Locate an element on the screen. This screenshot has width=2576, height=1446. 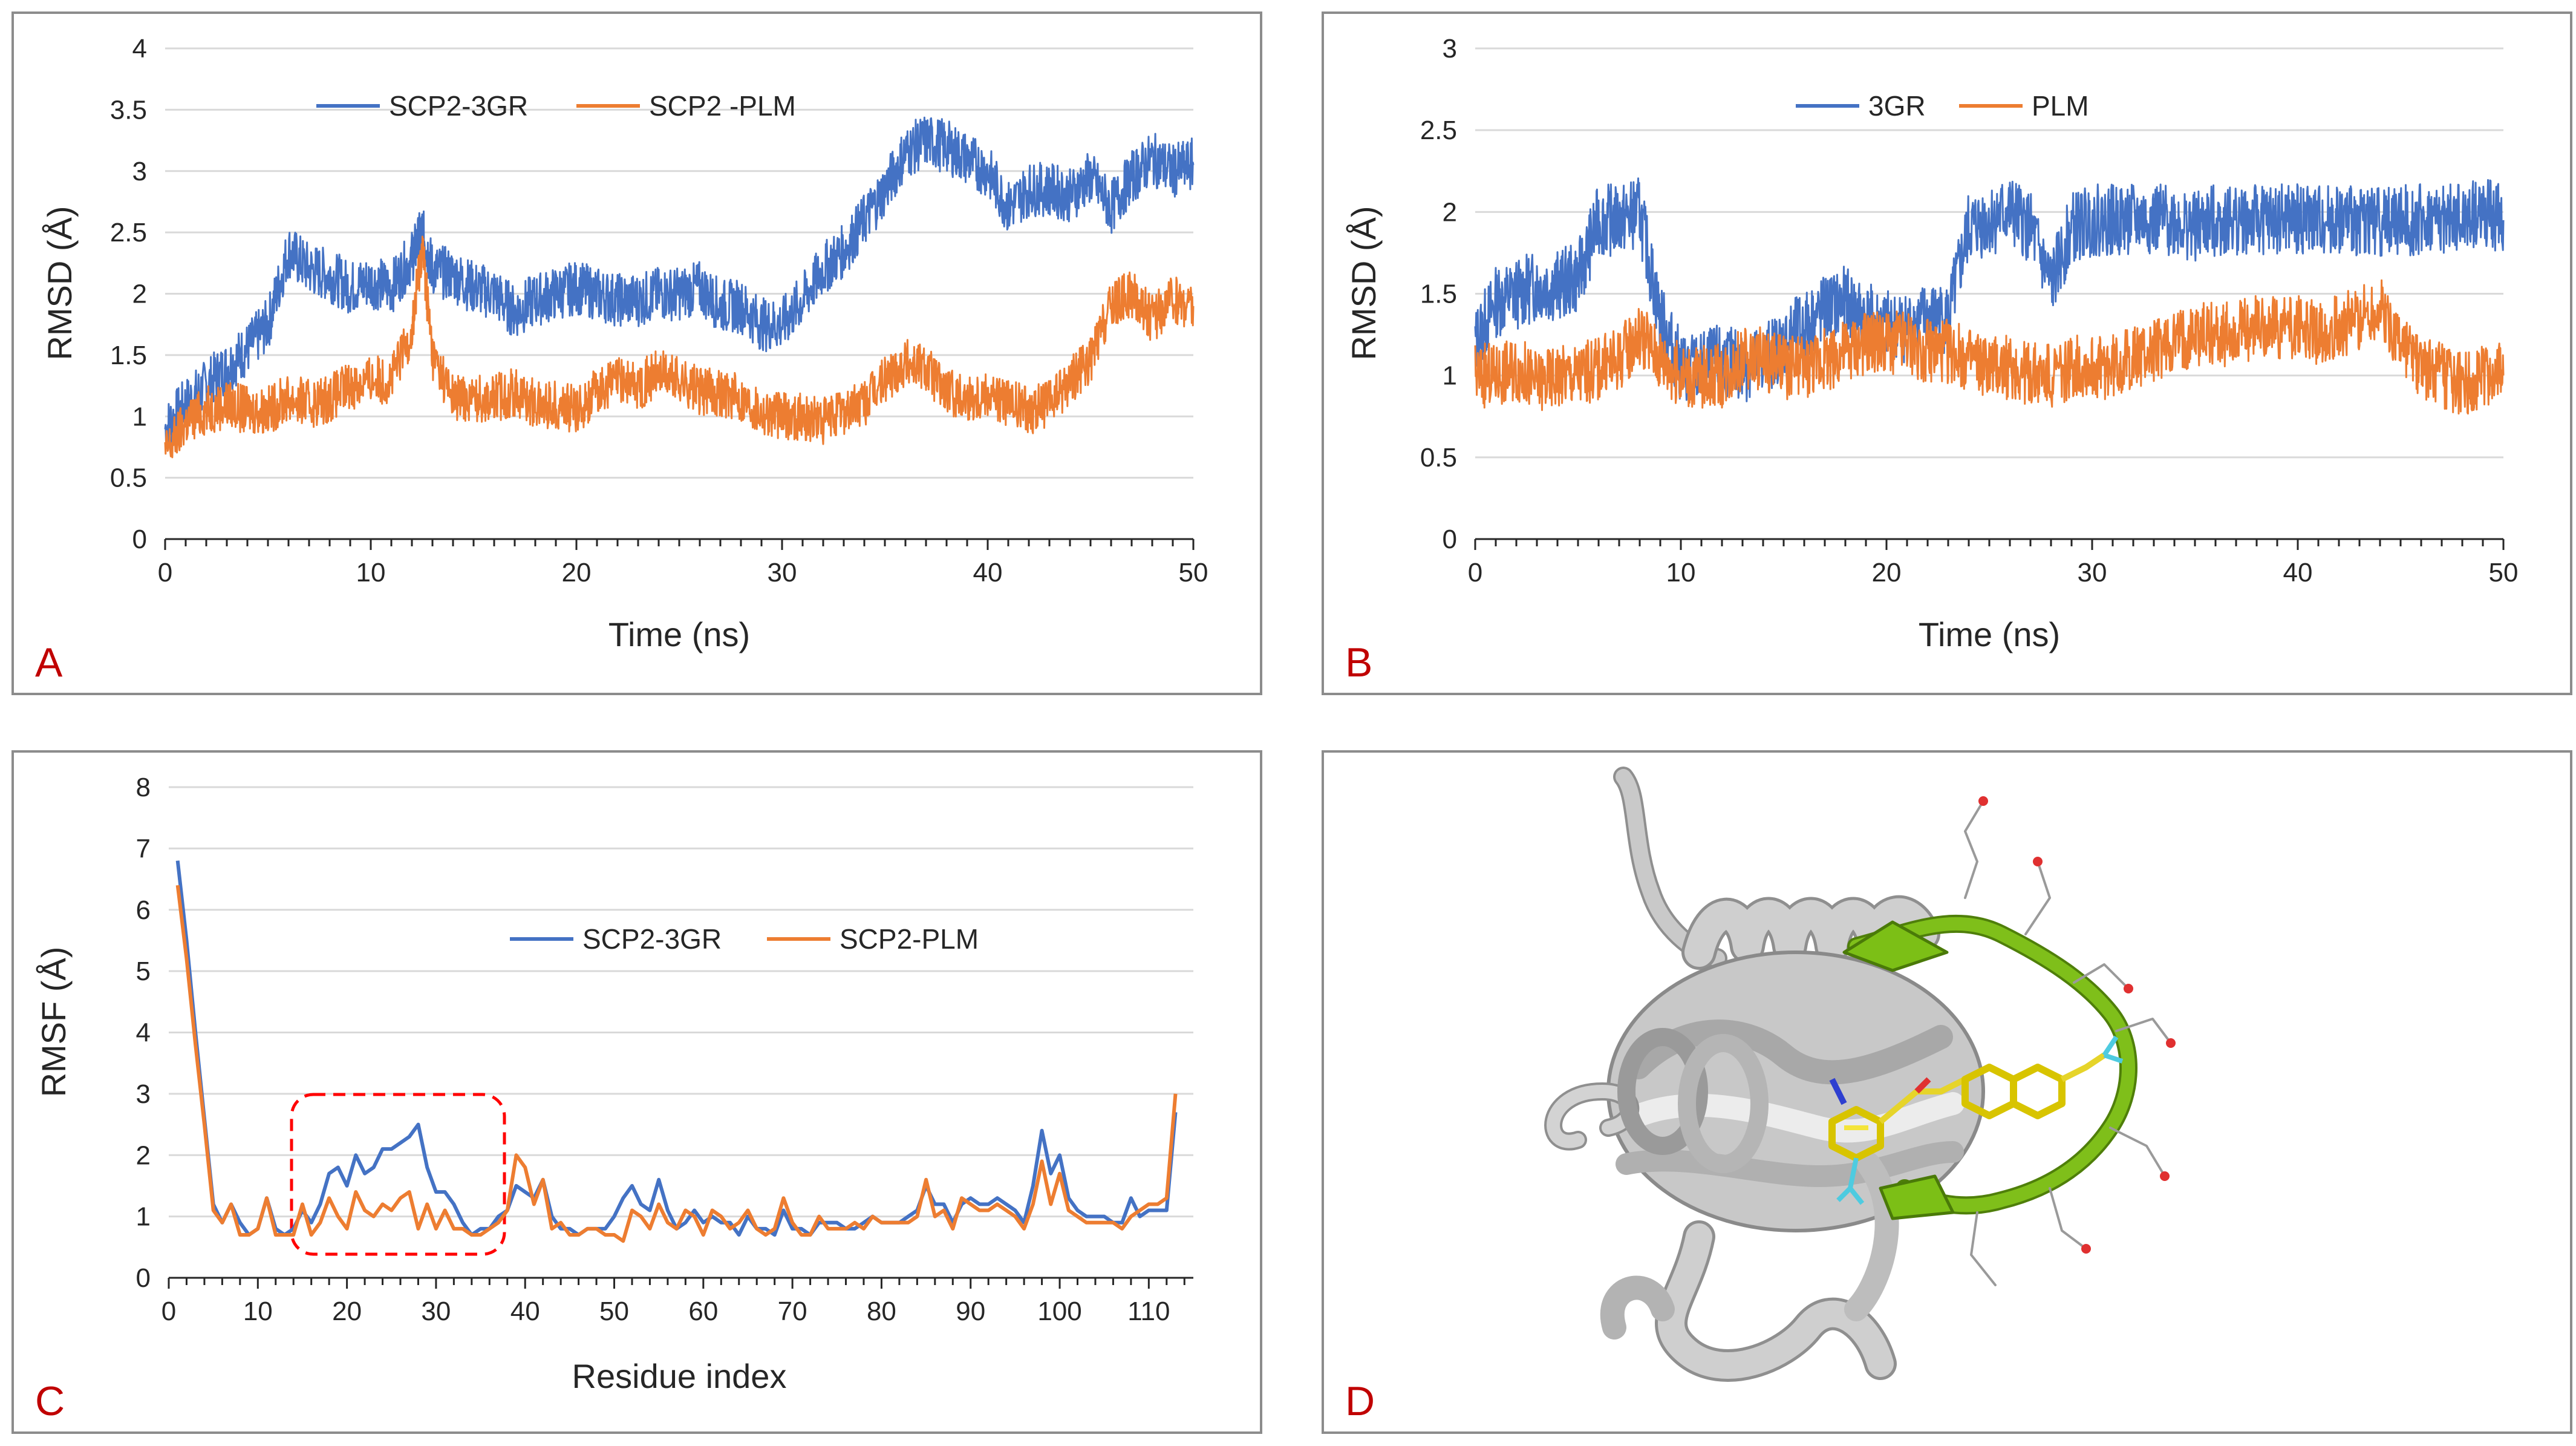
legend-label: SCP2-PLM is located at coordinates (910, 939).